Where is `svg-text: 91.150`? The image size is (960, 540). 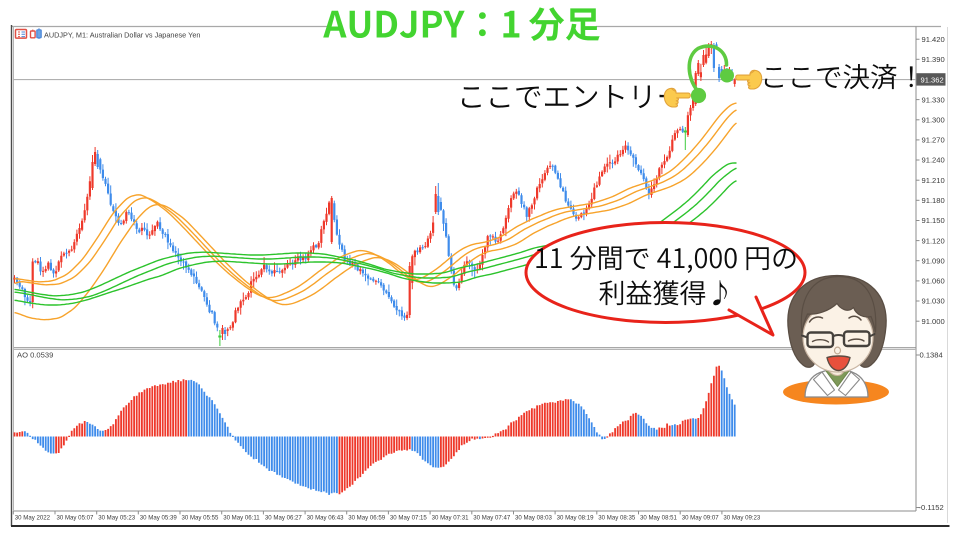 svg-text: 91.150 is located at coordinates (933, 220).